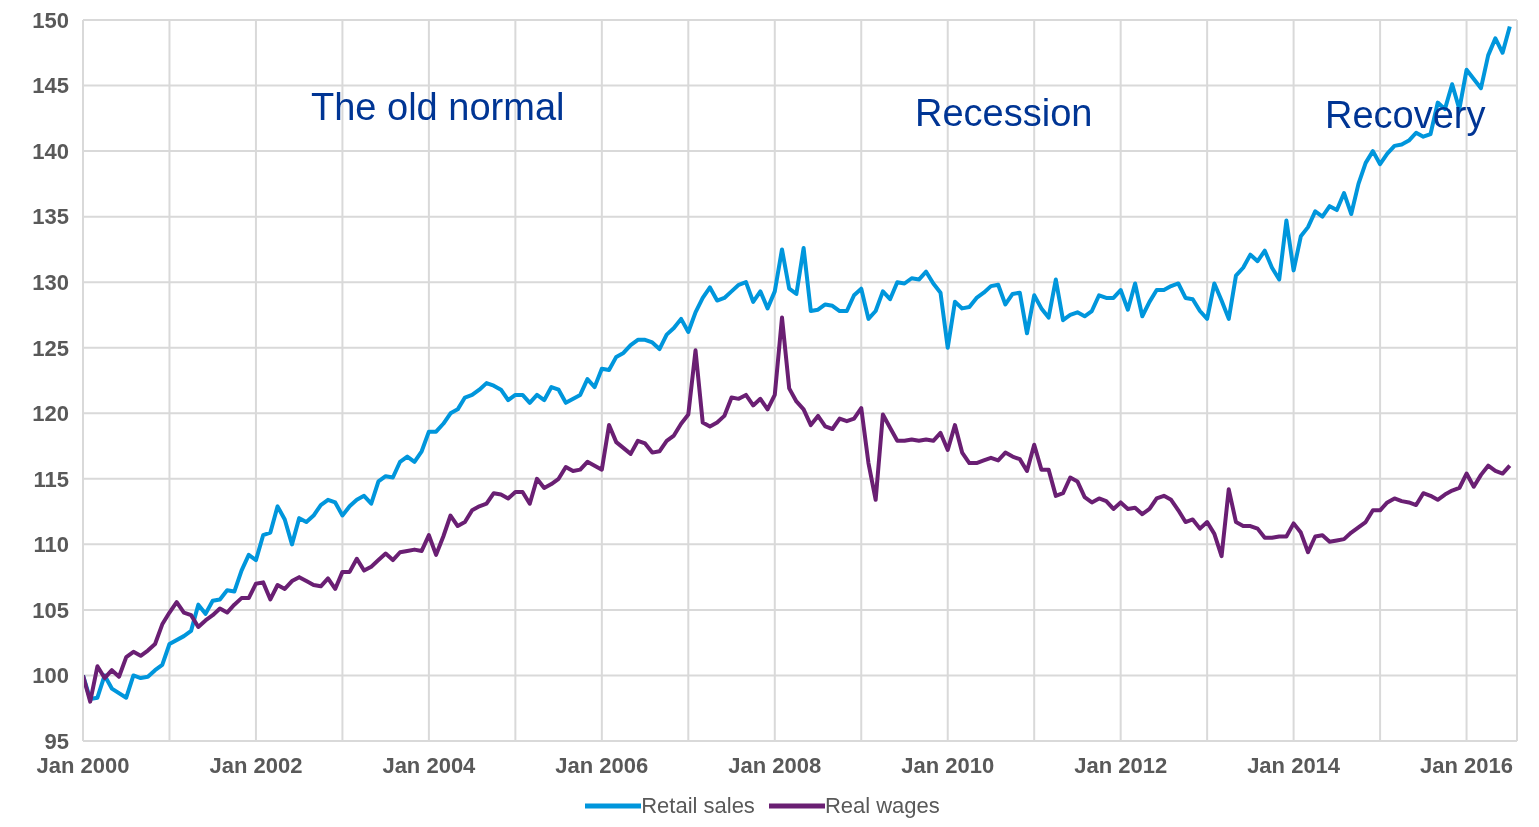 This screenshot has width=1539, height=827. Describe the element at coordinates (775, 765) in the screenshot. I see `x-tick-label: Jan 2008` at that location.